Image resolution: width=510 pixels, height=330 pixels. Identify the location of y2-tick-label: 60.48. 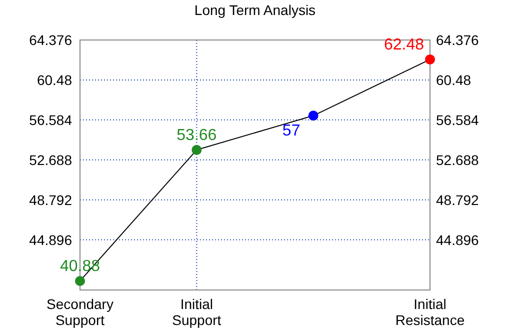
(454, 80).